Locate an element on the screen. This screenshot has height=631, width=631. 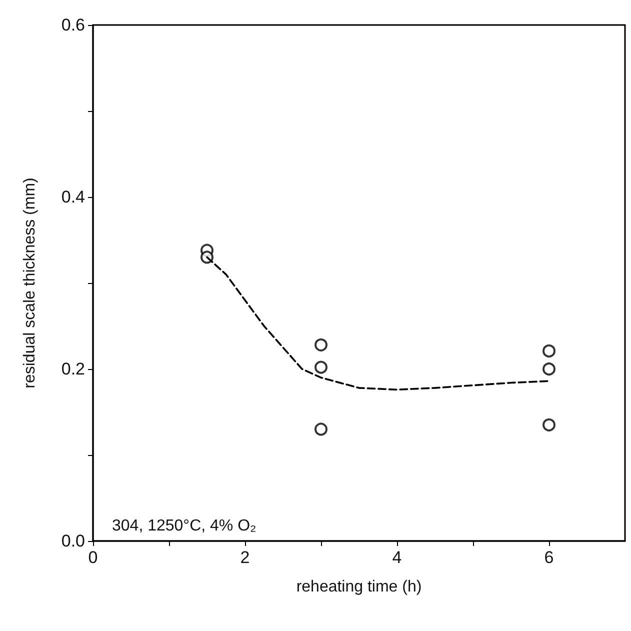
y-tick-label: 0.2 is located at coordinates (73, 369).